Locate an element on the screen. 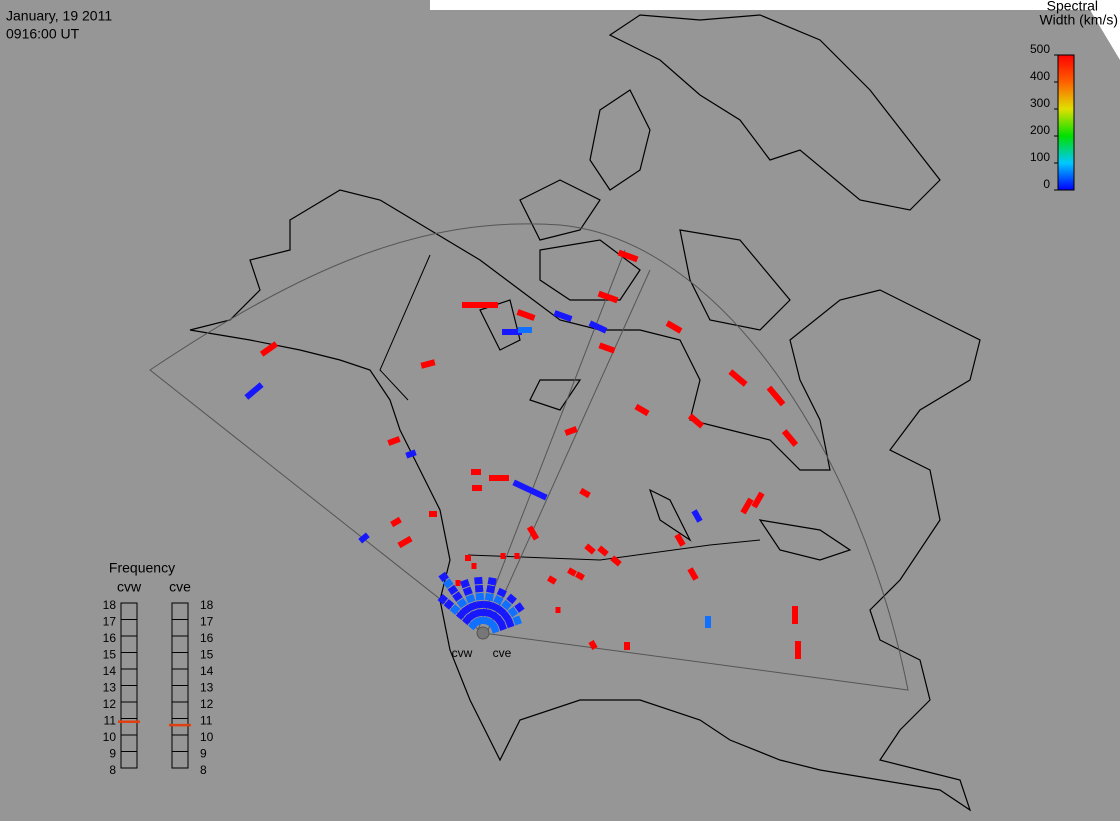 The height and width of the screenshot is (821, 1120). frequency-tick-label: 18 is located at coordinates (207, 605).